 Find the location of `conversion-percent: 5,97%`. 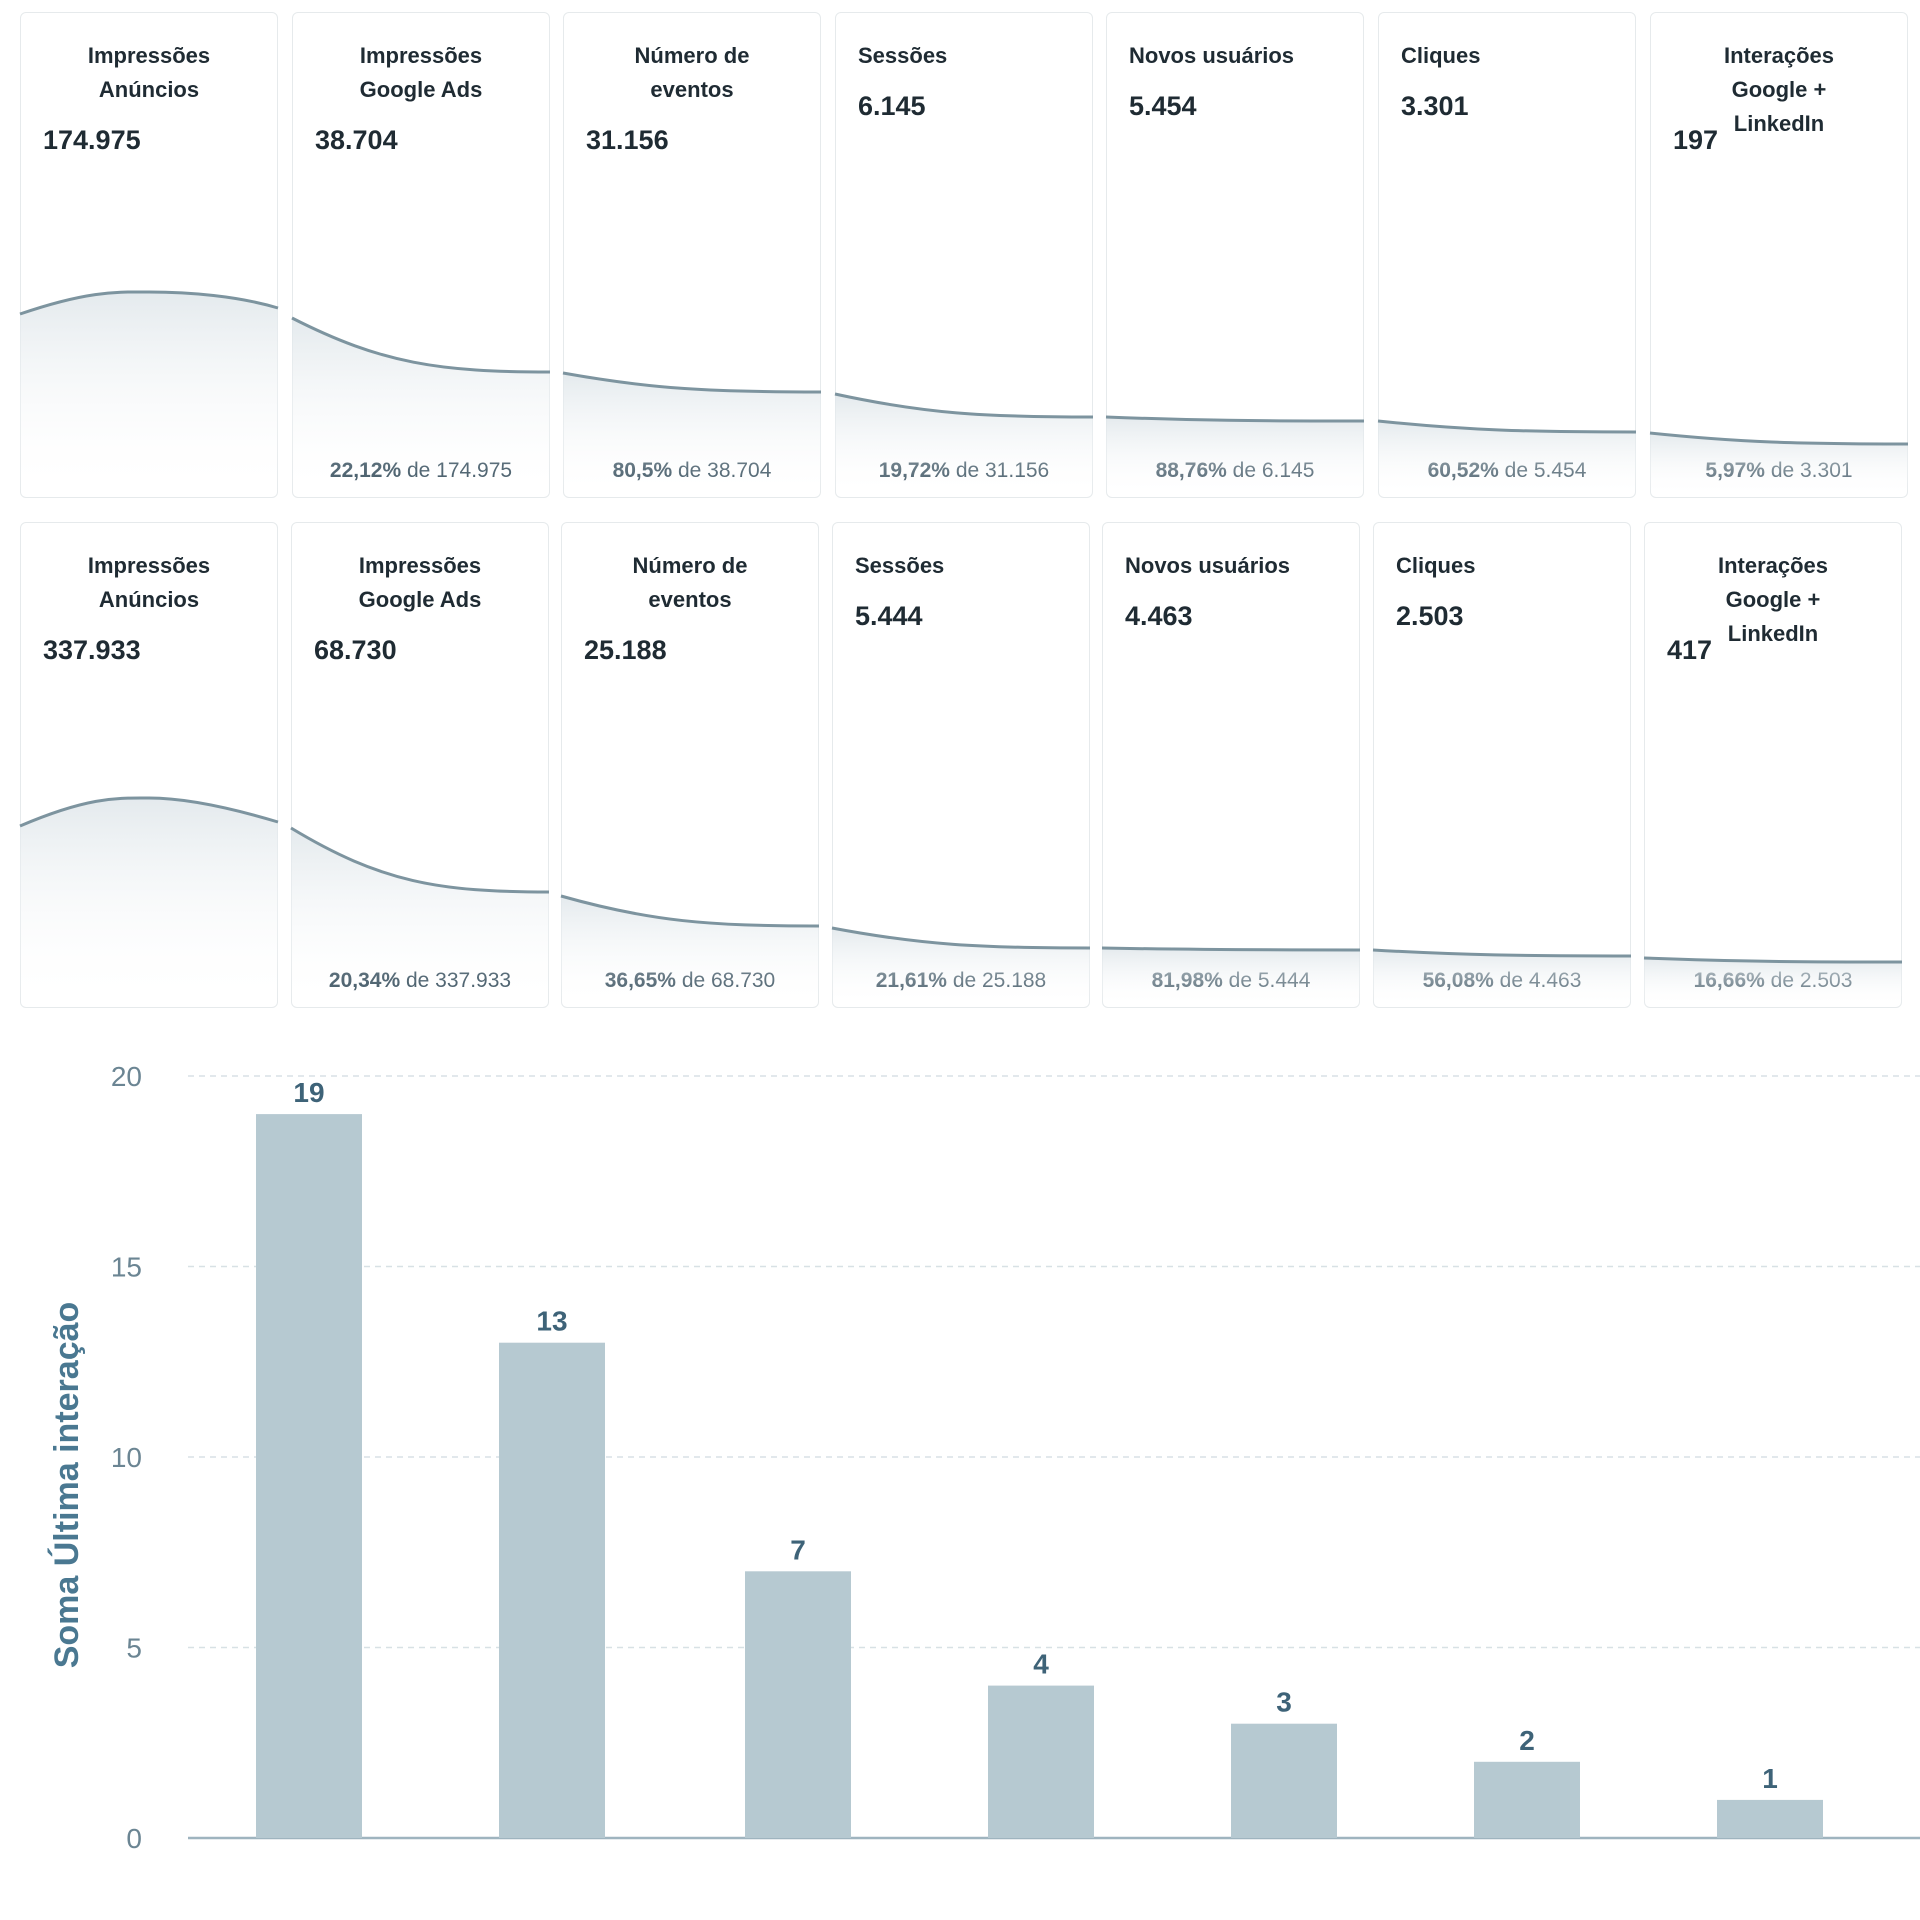

conversion-percent: 5,97% is located at coordinates (1735, 470).